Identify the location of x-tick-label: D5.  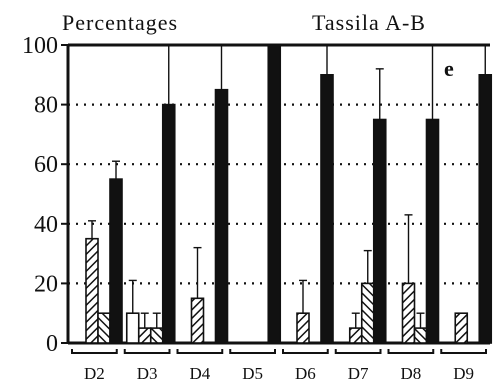
(252, 373).